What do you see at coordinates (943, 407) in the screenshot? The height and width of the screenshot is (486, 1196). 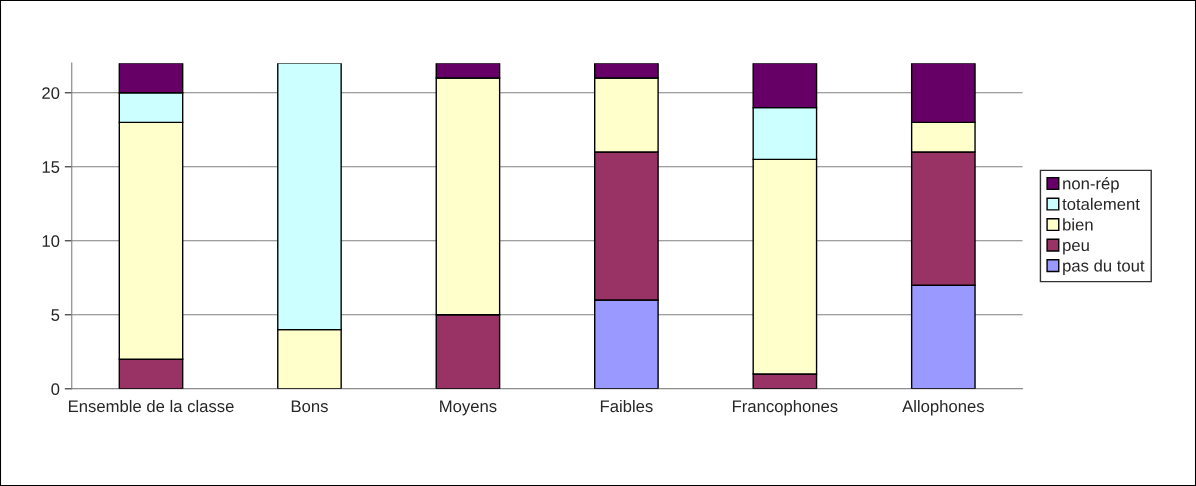 I see `x-tick-label: Allophones` at bounding box center [943, 407].